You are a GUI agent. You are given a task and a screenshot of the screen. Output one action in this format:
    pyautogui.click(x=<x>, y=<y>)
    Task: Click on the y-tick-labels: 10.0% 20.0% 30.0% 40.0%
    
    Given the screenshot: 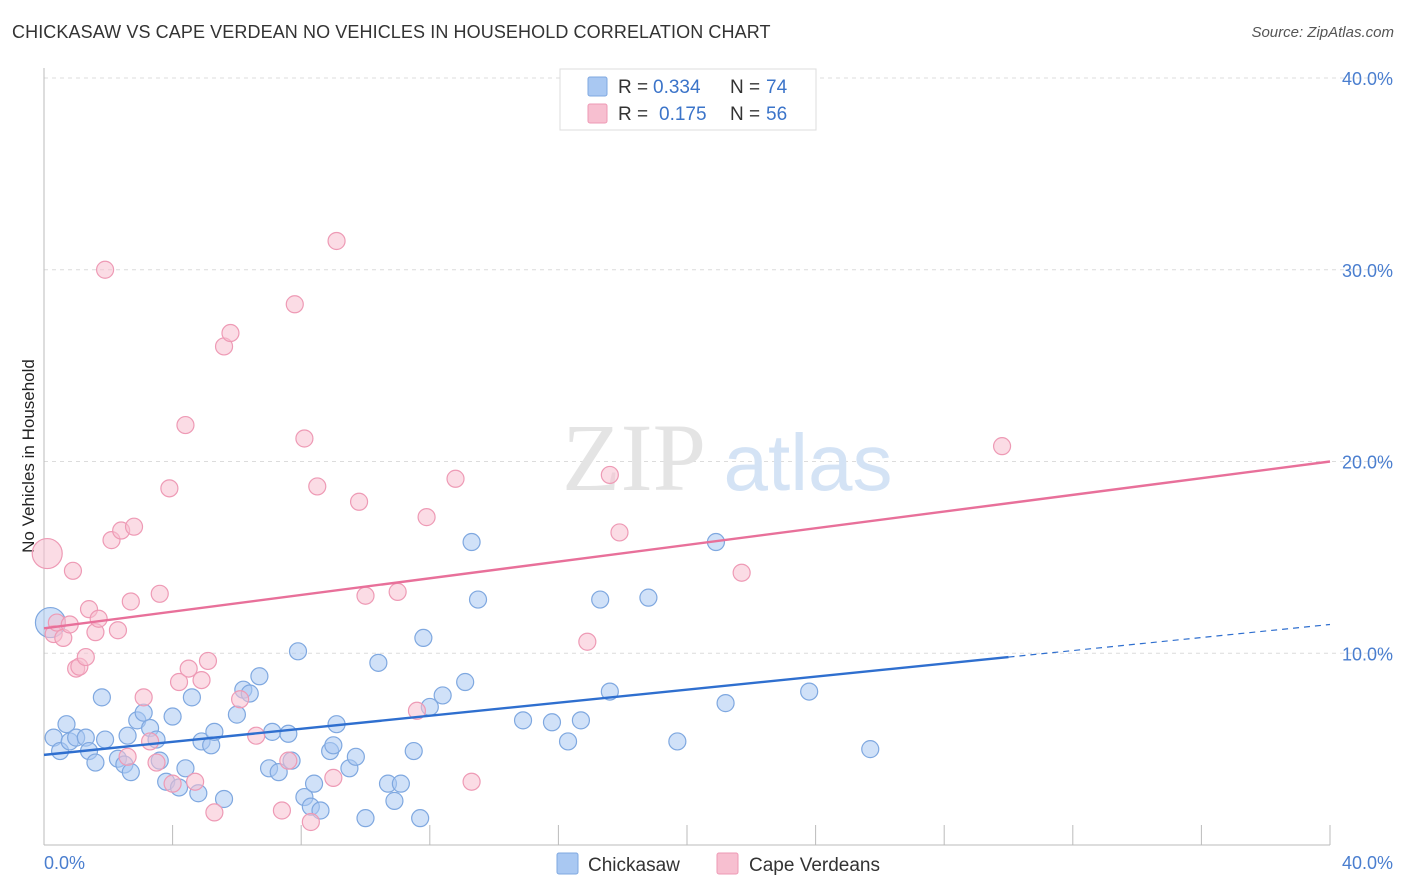 What is the action you would take?
    pyautogui.click(x=1367, y=366)
    